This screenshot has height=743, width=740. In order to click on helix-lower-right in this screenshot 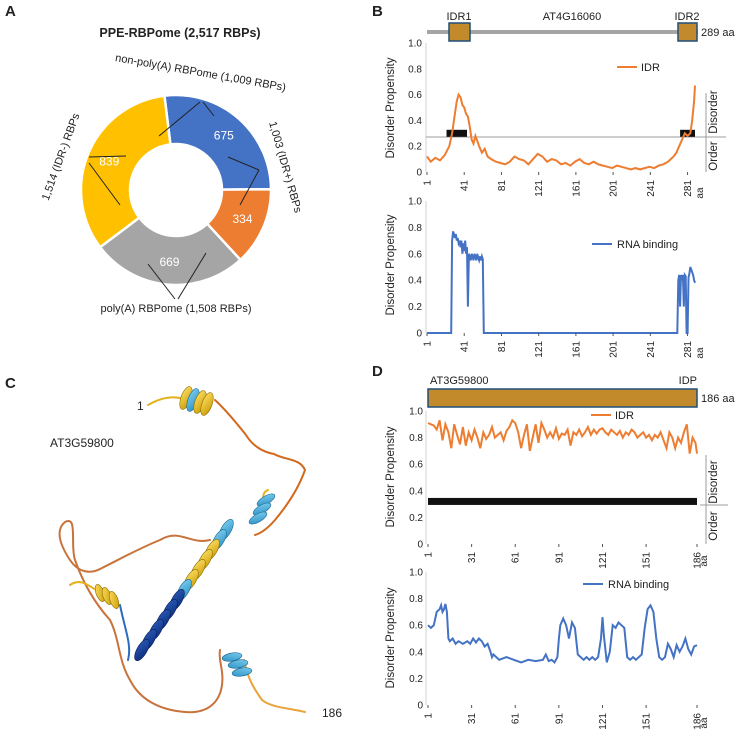, I will do `click(237, 664)`.